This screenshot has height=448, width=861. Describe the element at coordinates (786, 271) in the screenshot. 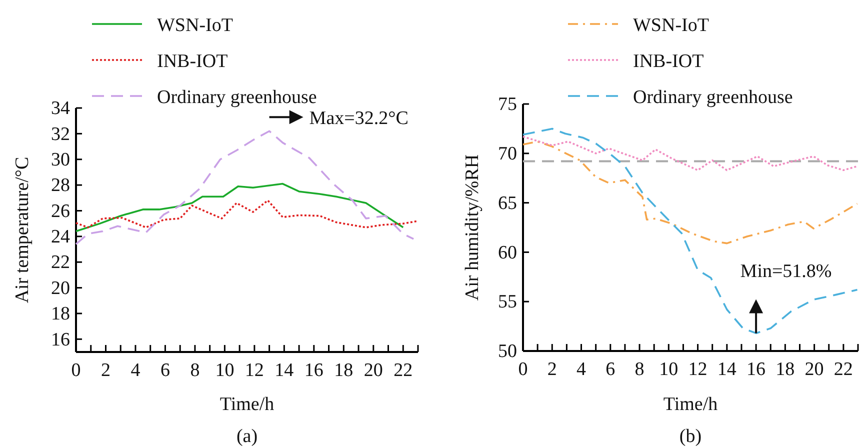

I see `annotation: Min=51.8%` at that location.